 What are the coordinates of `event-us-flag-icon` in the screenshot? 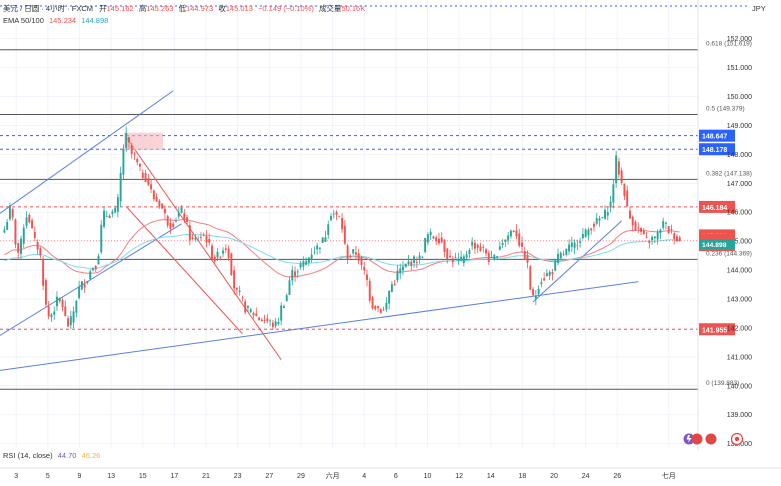 It's located at (697, 439).